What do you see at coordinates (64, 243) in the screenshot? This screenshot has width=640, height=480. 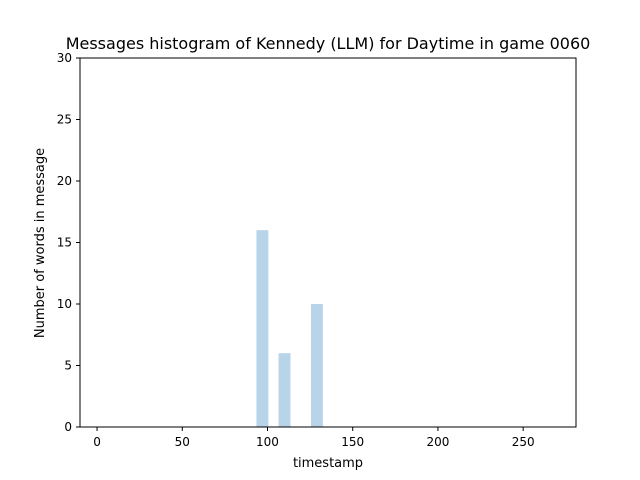 I see `y-tick-label: 15` at bounding box center [64, 243].